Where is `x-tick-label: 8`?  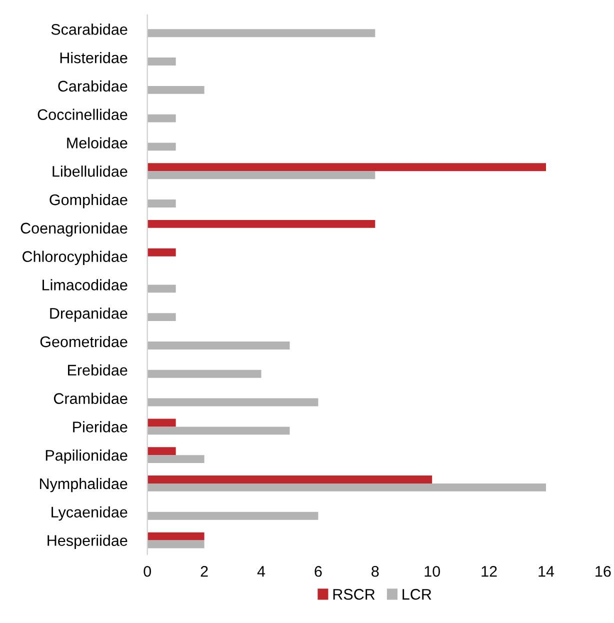
x-tick-label: 8 is located at coordinates (375, 571).